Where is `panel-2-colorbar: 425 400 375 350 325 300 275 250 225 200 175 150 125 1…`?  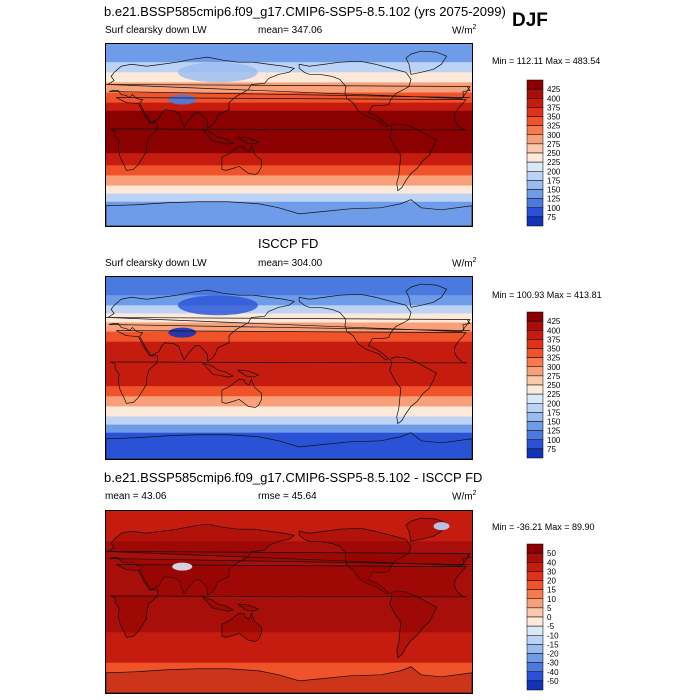 panel-2-colorbar: 425 400 375 350 325 300 275 250 225 200 175 150 125 1… is located at coordinates (543, 385).